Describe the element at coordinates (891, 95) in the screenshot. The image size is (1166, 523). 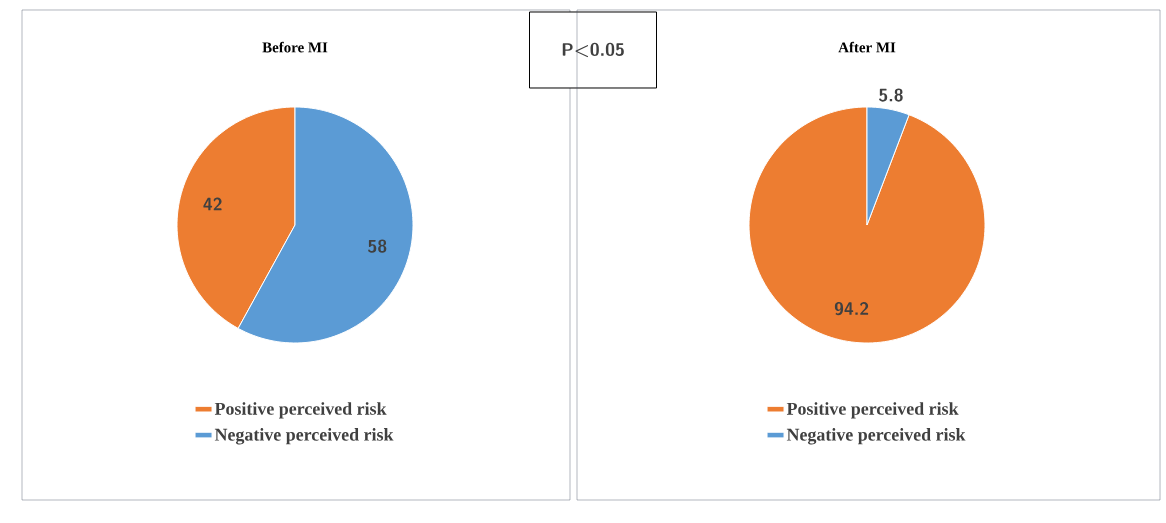
I see `data-label: 5.8` at that location.